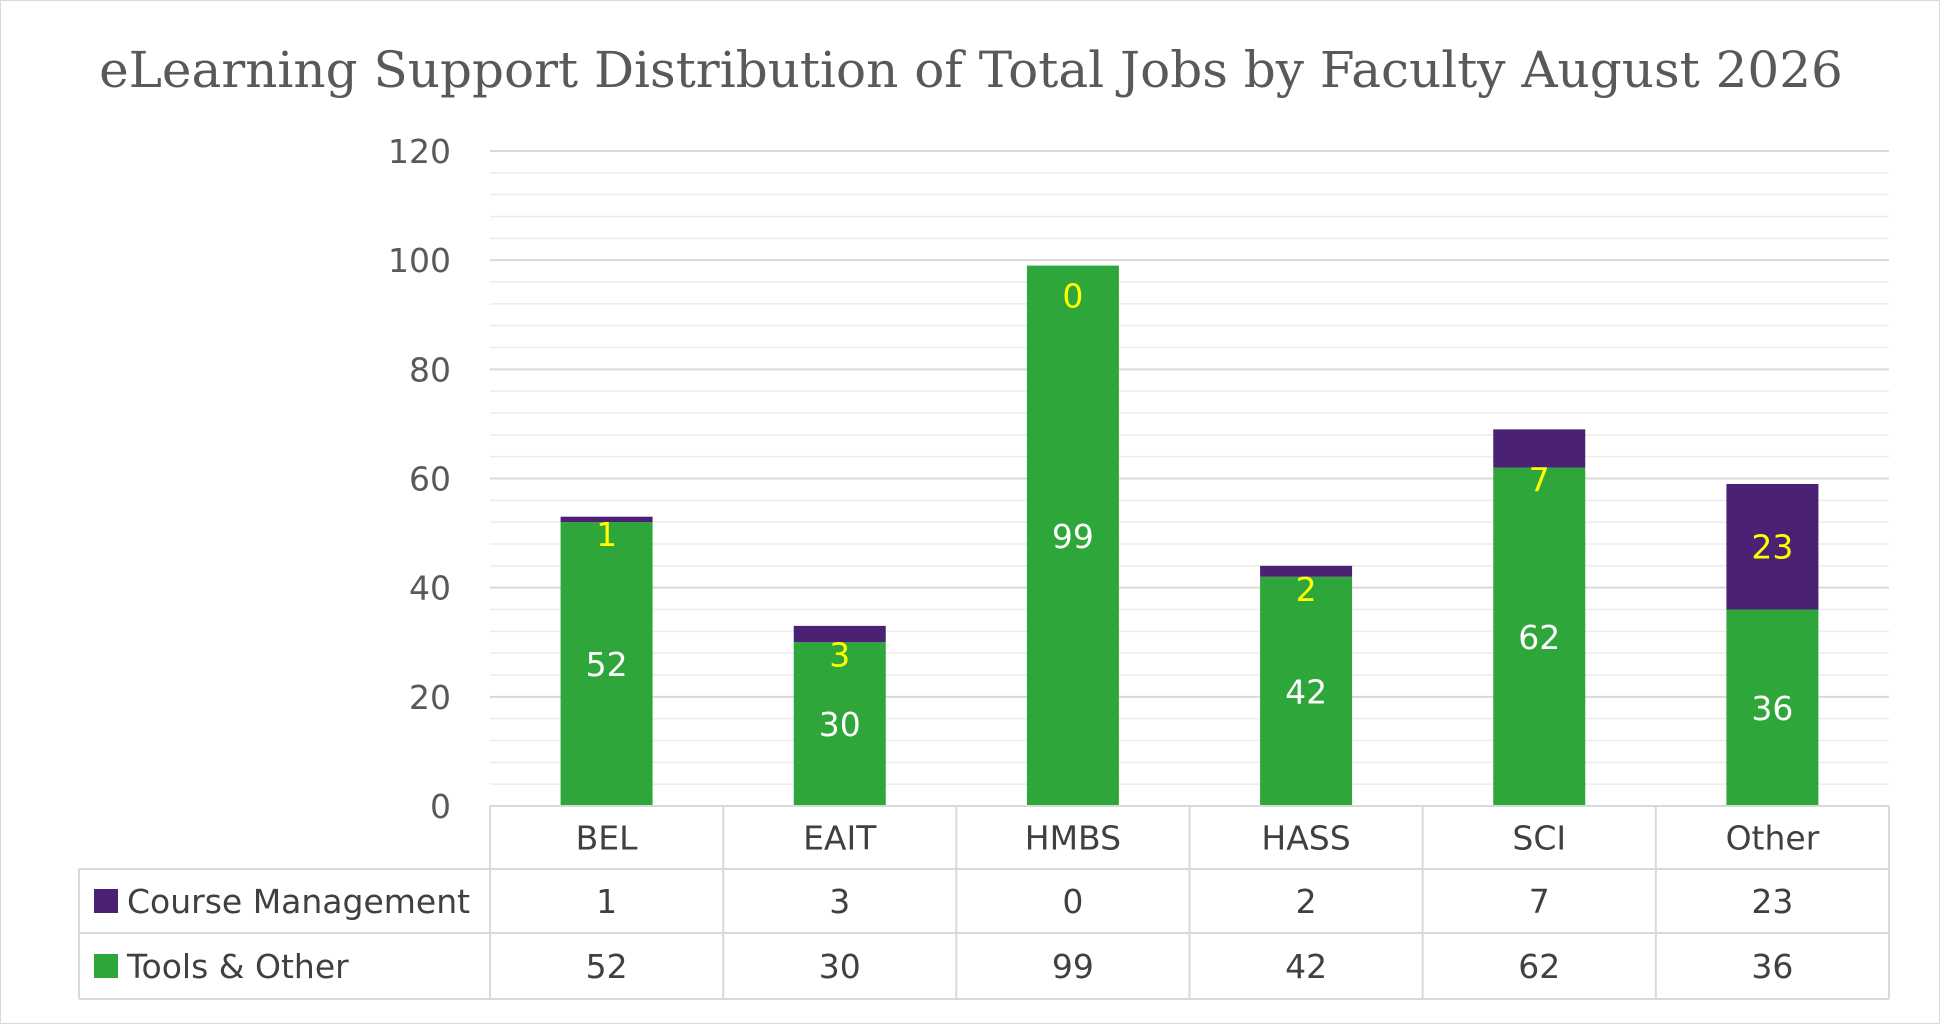 The height and width of the screenshot is (1025, 1940). Describe the element at coordinates (1539, 966) in the screenshot. I see `table-cell-value: 62` at that location.